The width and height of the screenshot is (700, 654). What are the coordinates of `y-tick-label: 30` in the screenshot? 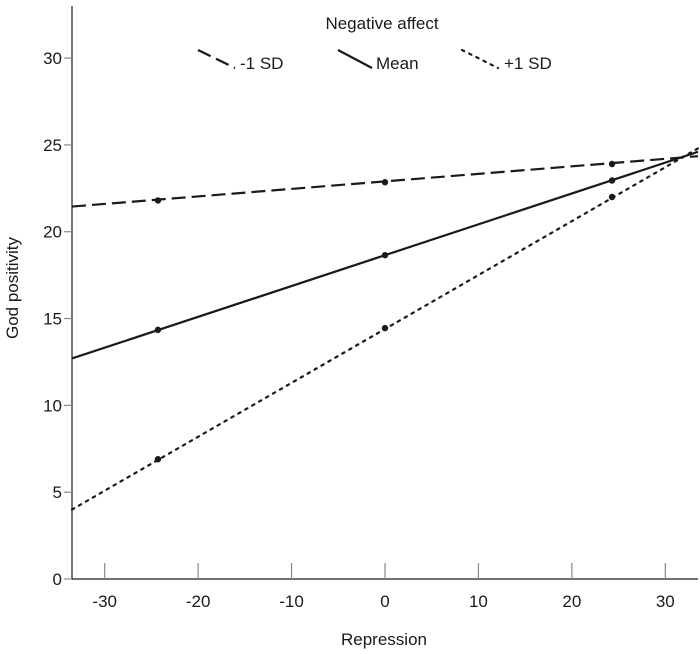 It's located at (52, 58).